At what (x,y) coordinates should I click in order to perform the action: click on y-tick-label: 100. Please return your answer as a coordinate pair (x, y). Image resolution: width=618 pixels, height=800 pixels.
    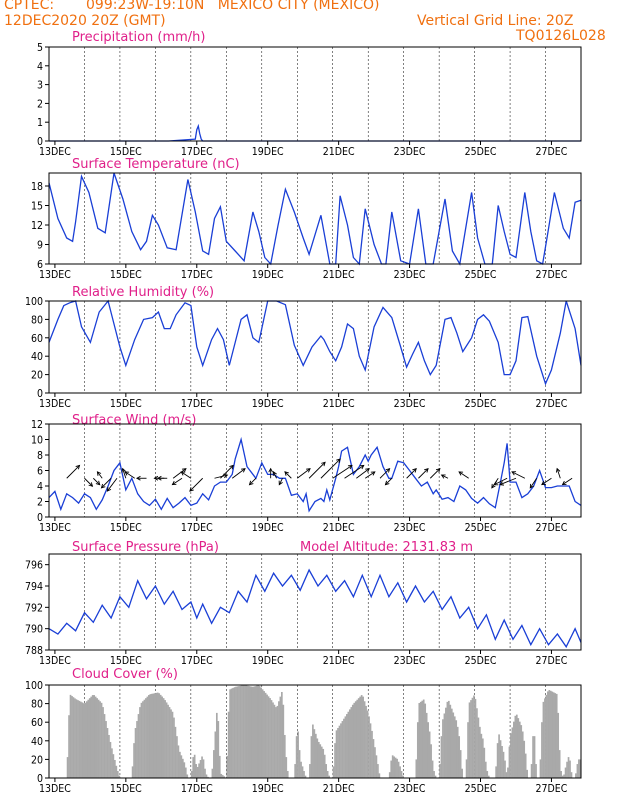
    Looking at the image, I should click on (34, 302).